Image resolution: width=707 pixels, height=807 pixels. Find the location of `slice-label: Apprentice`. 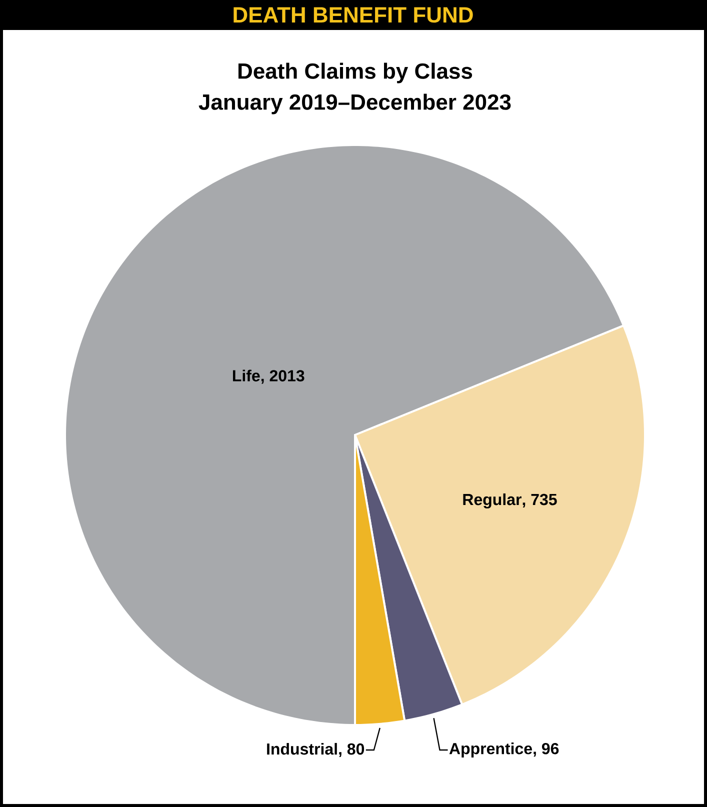

slice-label: Apprentice is located at coordinates (490, 750).